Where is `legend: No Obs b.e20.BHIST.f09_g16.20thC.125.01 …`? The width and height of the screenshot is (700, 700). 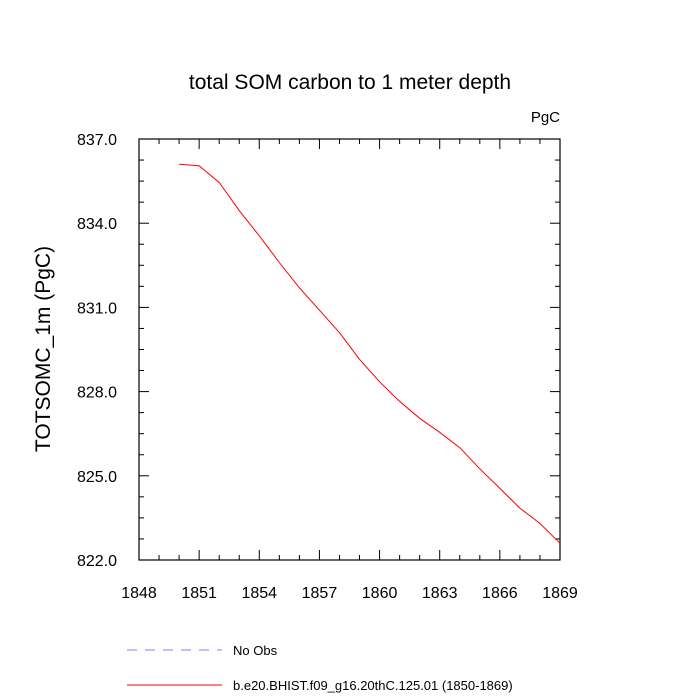
legend: No Obs b.e20.BHIST.f09_g16.20thC.125.01 … is located at coordinates (320, 668).